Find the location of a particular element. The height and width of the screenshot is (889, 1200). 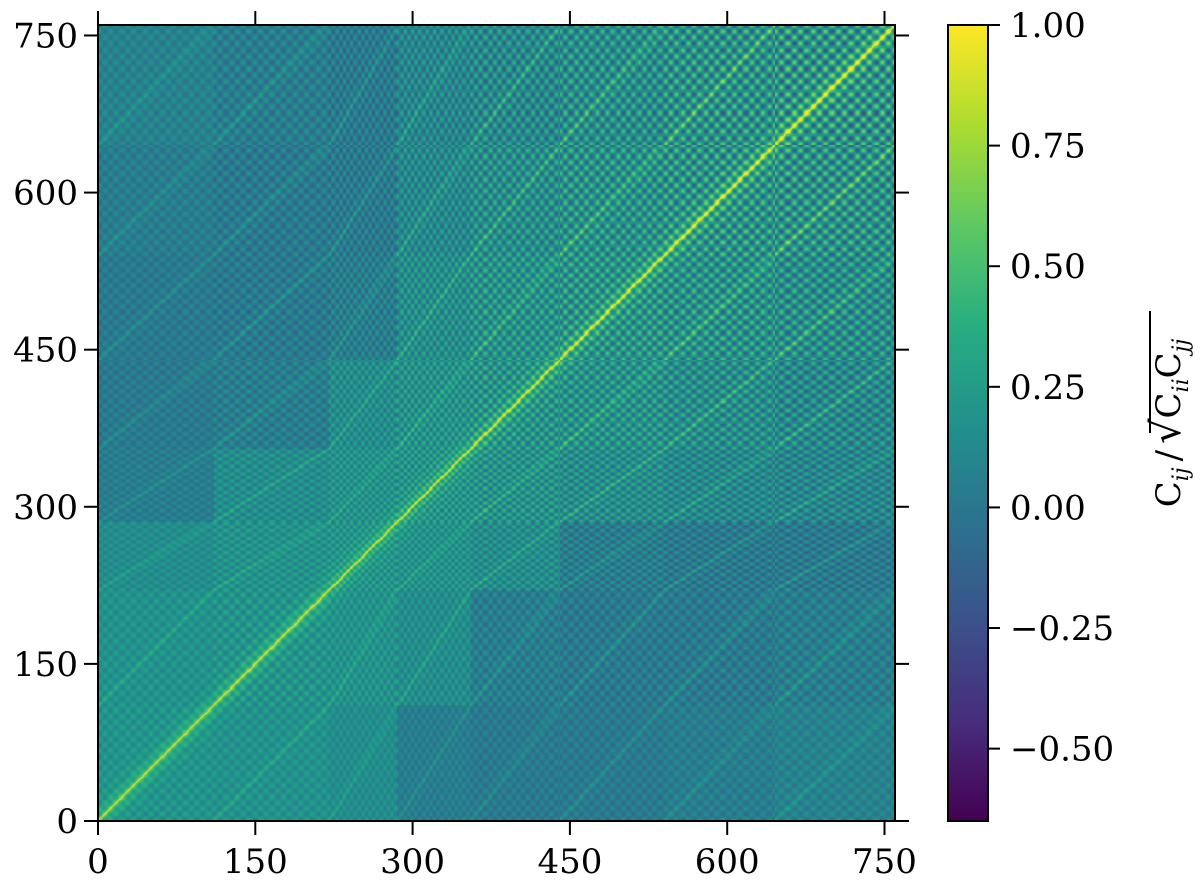

y-tick-label: 600 is located at coordinates (45, 194).